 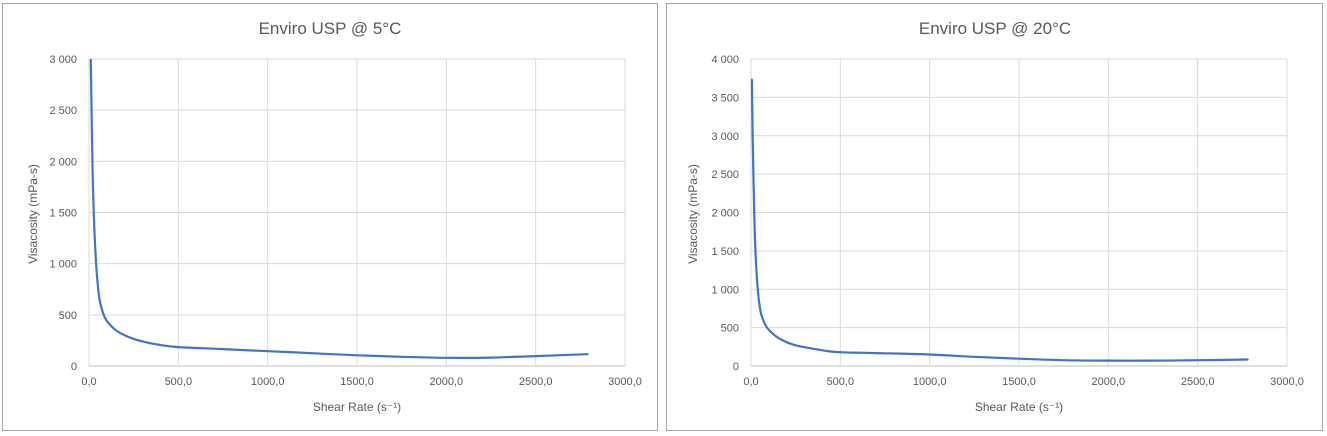 I want to click on chart-title: Enviro USP @ 5°C, so click(x=330, y=28).